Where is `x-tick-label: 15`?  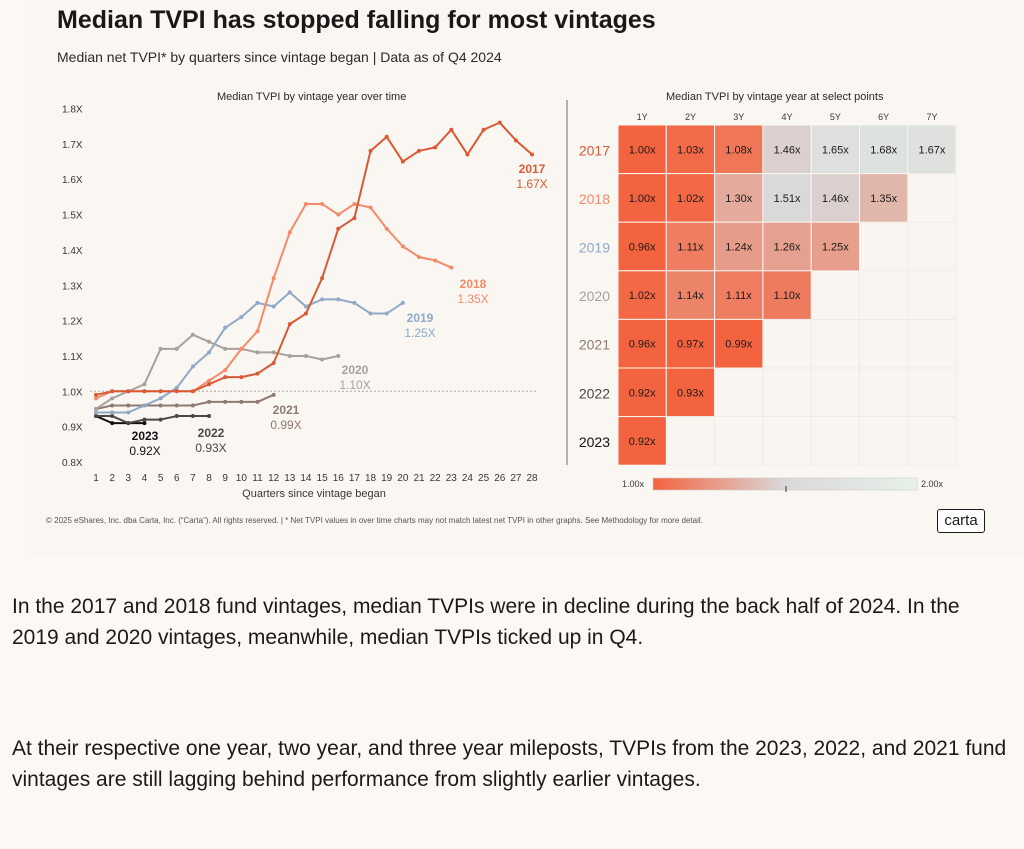 x-tick-label: 15 is located at coordinates (323, 478).